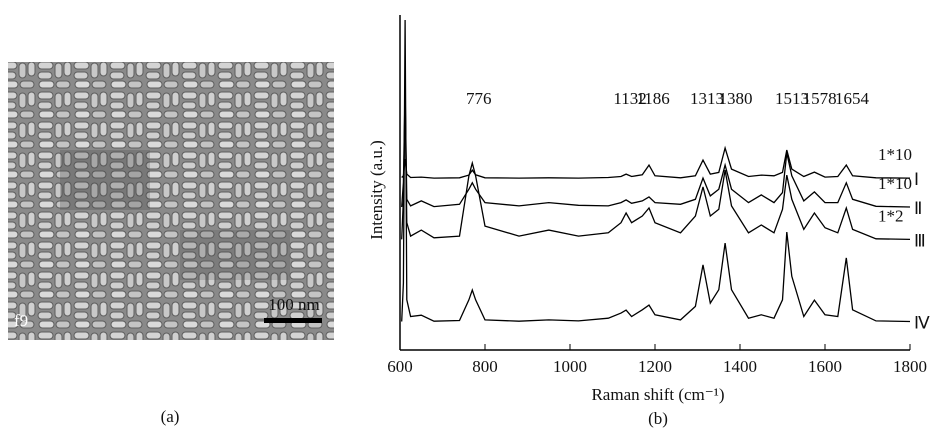 This screenshot has width=943, height=439. What do you see at coordinates (629, 98) in the screenshot?
I see `peak-label: 1132` at bounding box center [629, 98].